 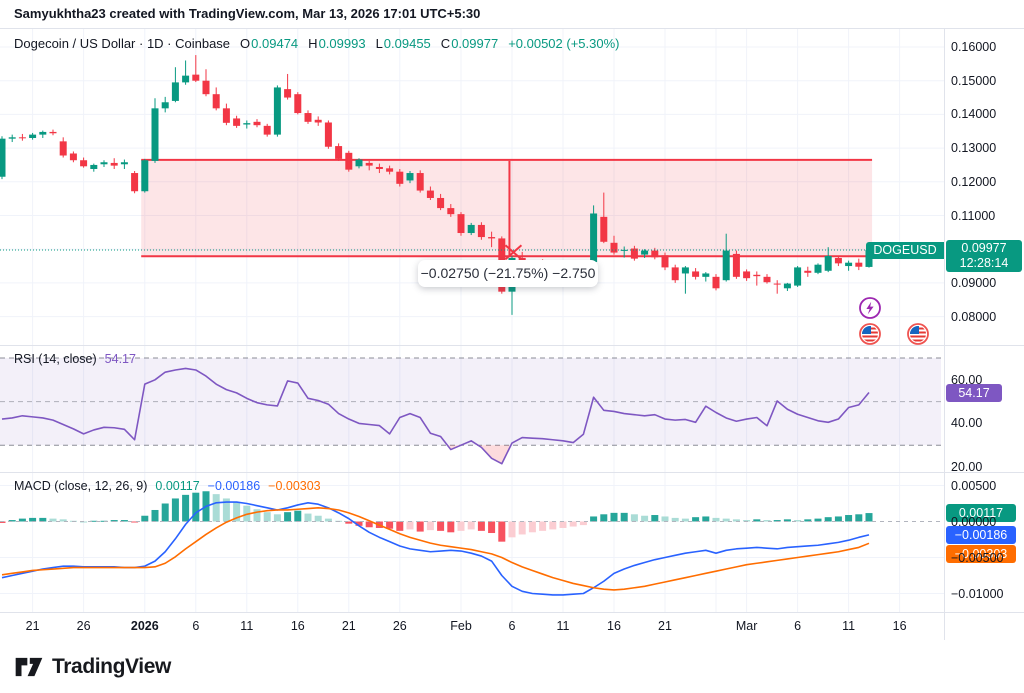 What do you see at coordinates (984, 248) in the screenshot?
I see `last-price: 0.09977` at bounding box center [984, 248].